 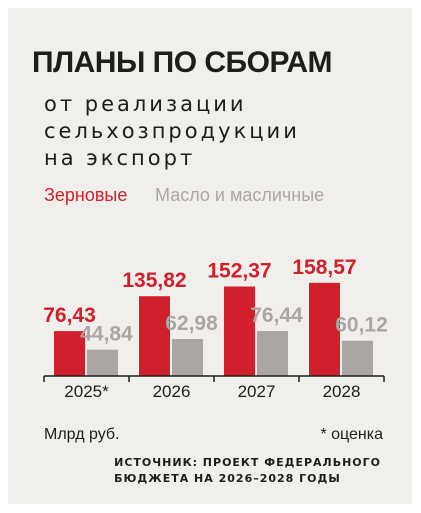 What do you see at coordinates (154, 280) in the screenshot?
I see `data-label: 135,82` at bounding box center [154, 280].